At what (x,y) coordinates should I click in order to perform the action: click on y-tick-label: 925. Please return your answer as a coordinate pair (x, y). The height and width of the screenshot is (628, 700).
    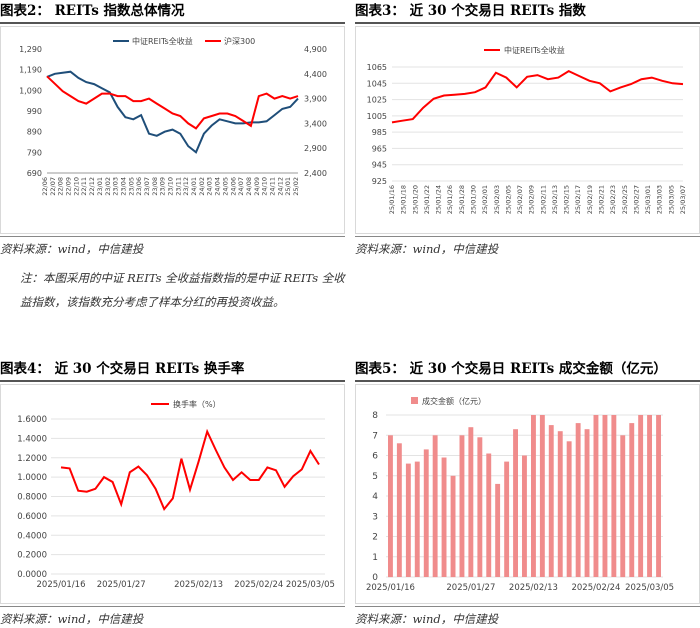
    Looking at the image, I should click on (379, 181).